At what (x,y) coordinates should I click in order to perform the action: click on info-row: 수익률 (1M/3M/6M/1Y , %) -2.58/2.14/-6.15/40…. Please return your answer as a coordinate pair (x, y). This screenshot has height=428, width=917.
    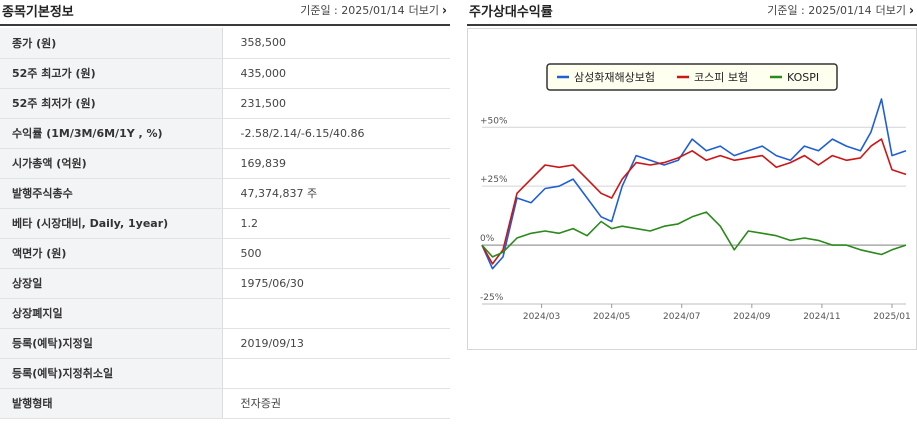
    Looking at the image, I should click on (225, 133).